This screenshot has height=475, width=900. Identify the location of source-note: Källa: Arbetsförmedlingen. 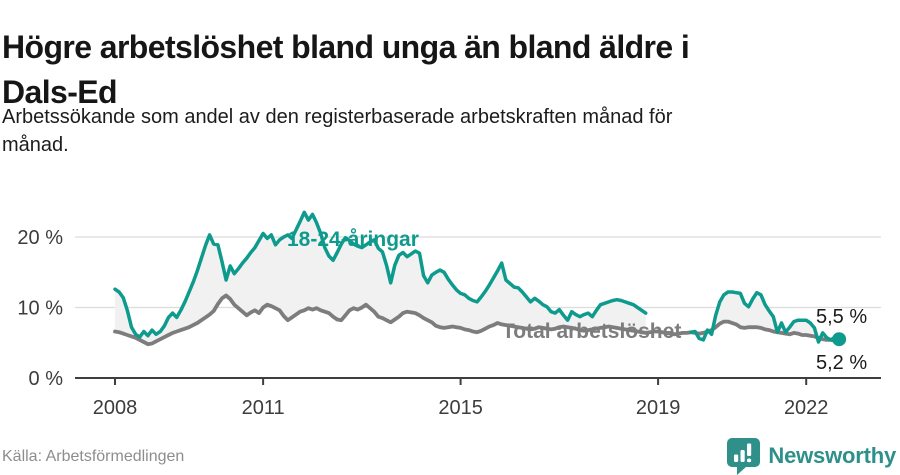
(93, 456).